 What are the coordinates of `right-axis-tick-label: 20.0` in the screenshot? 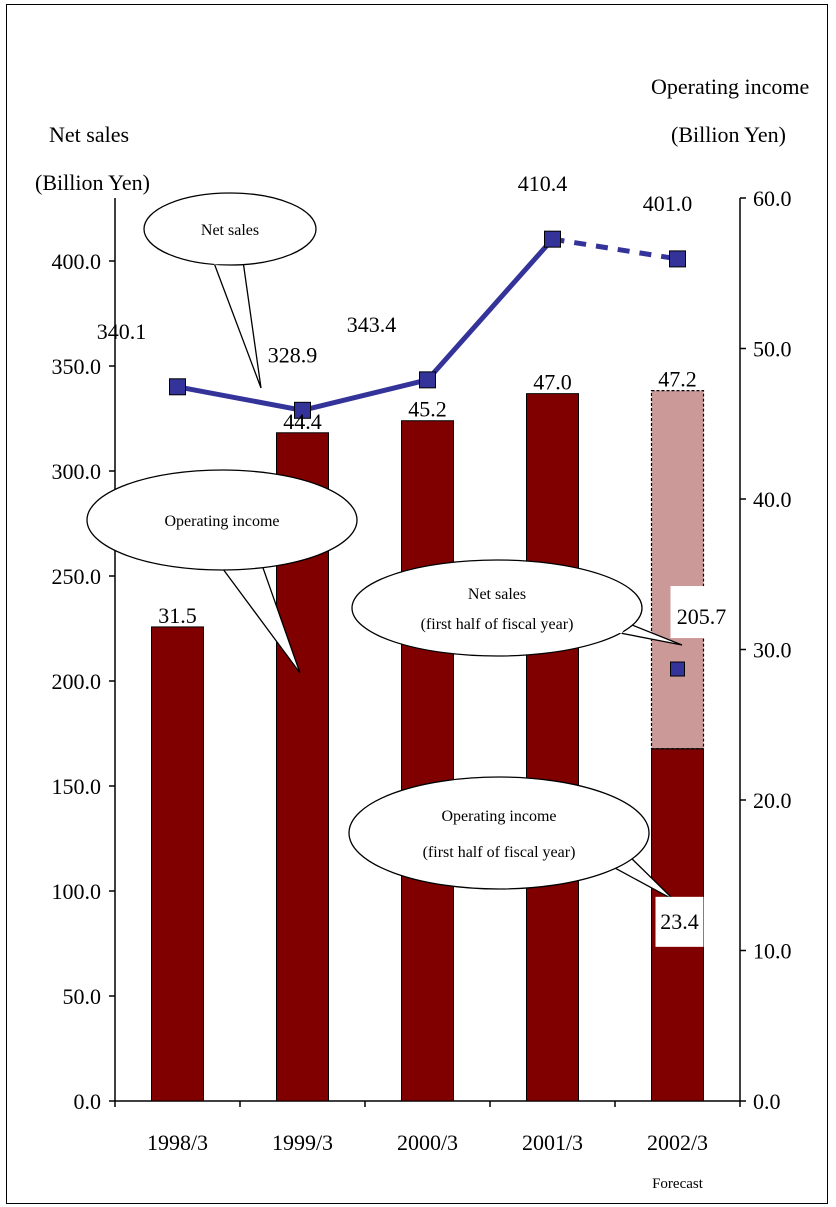 It's located at (772, 800).